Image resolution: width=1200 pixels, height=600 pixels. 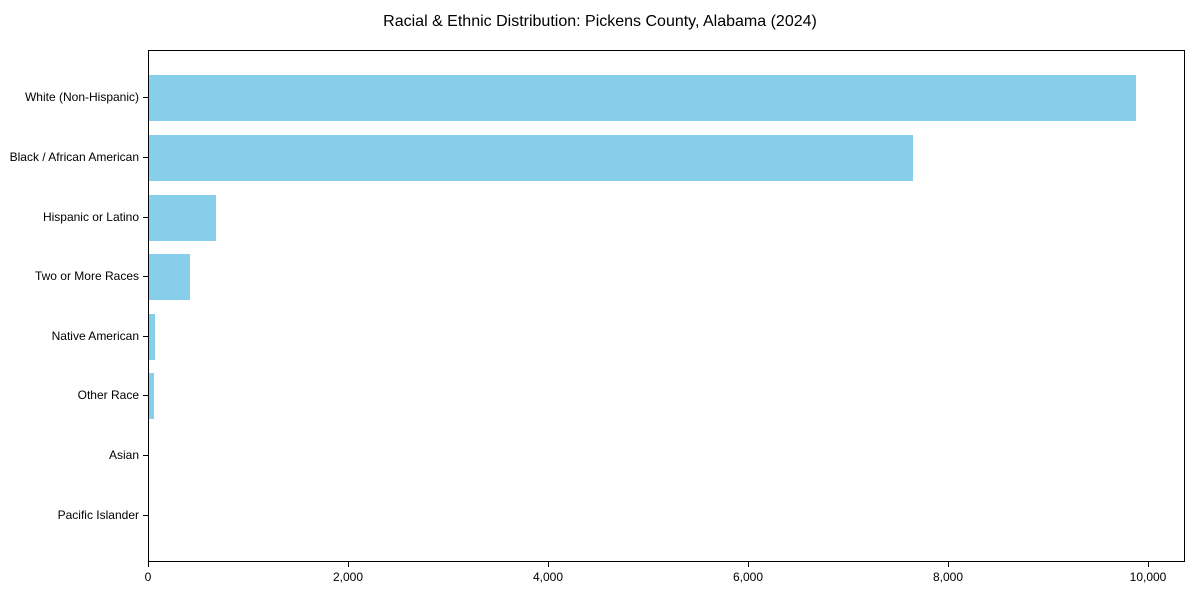 What do you see at coordinates (95, 336) in the screenshot?
I see `y-tick-label: Native American` at bounding box center [95, 336].